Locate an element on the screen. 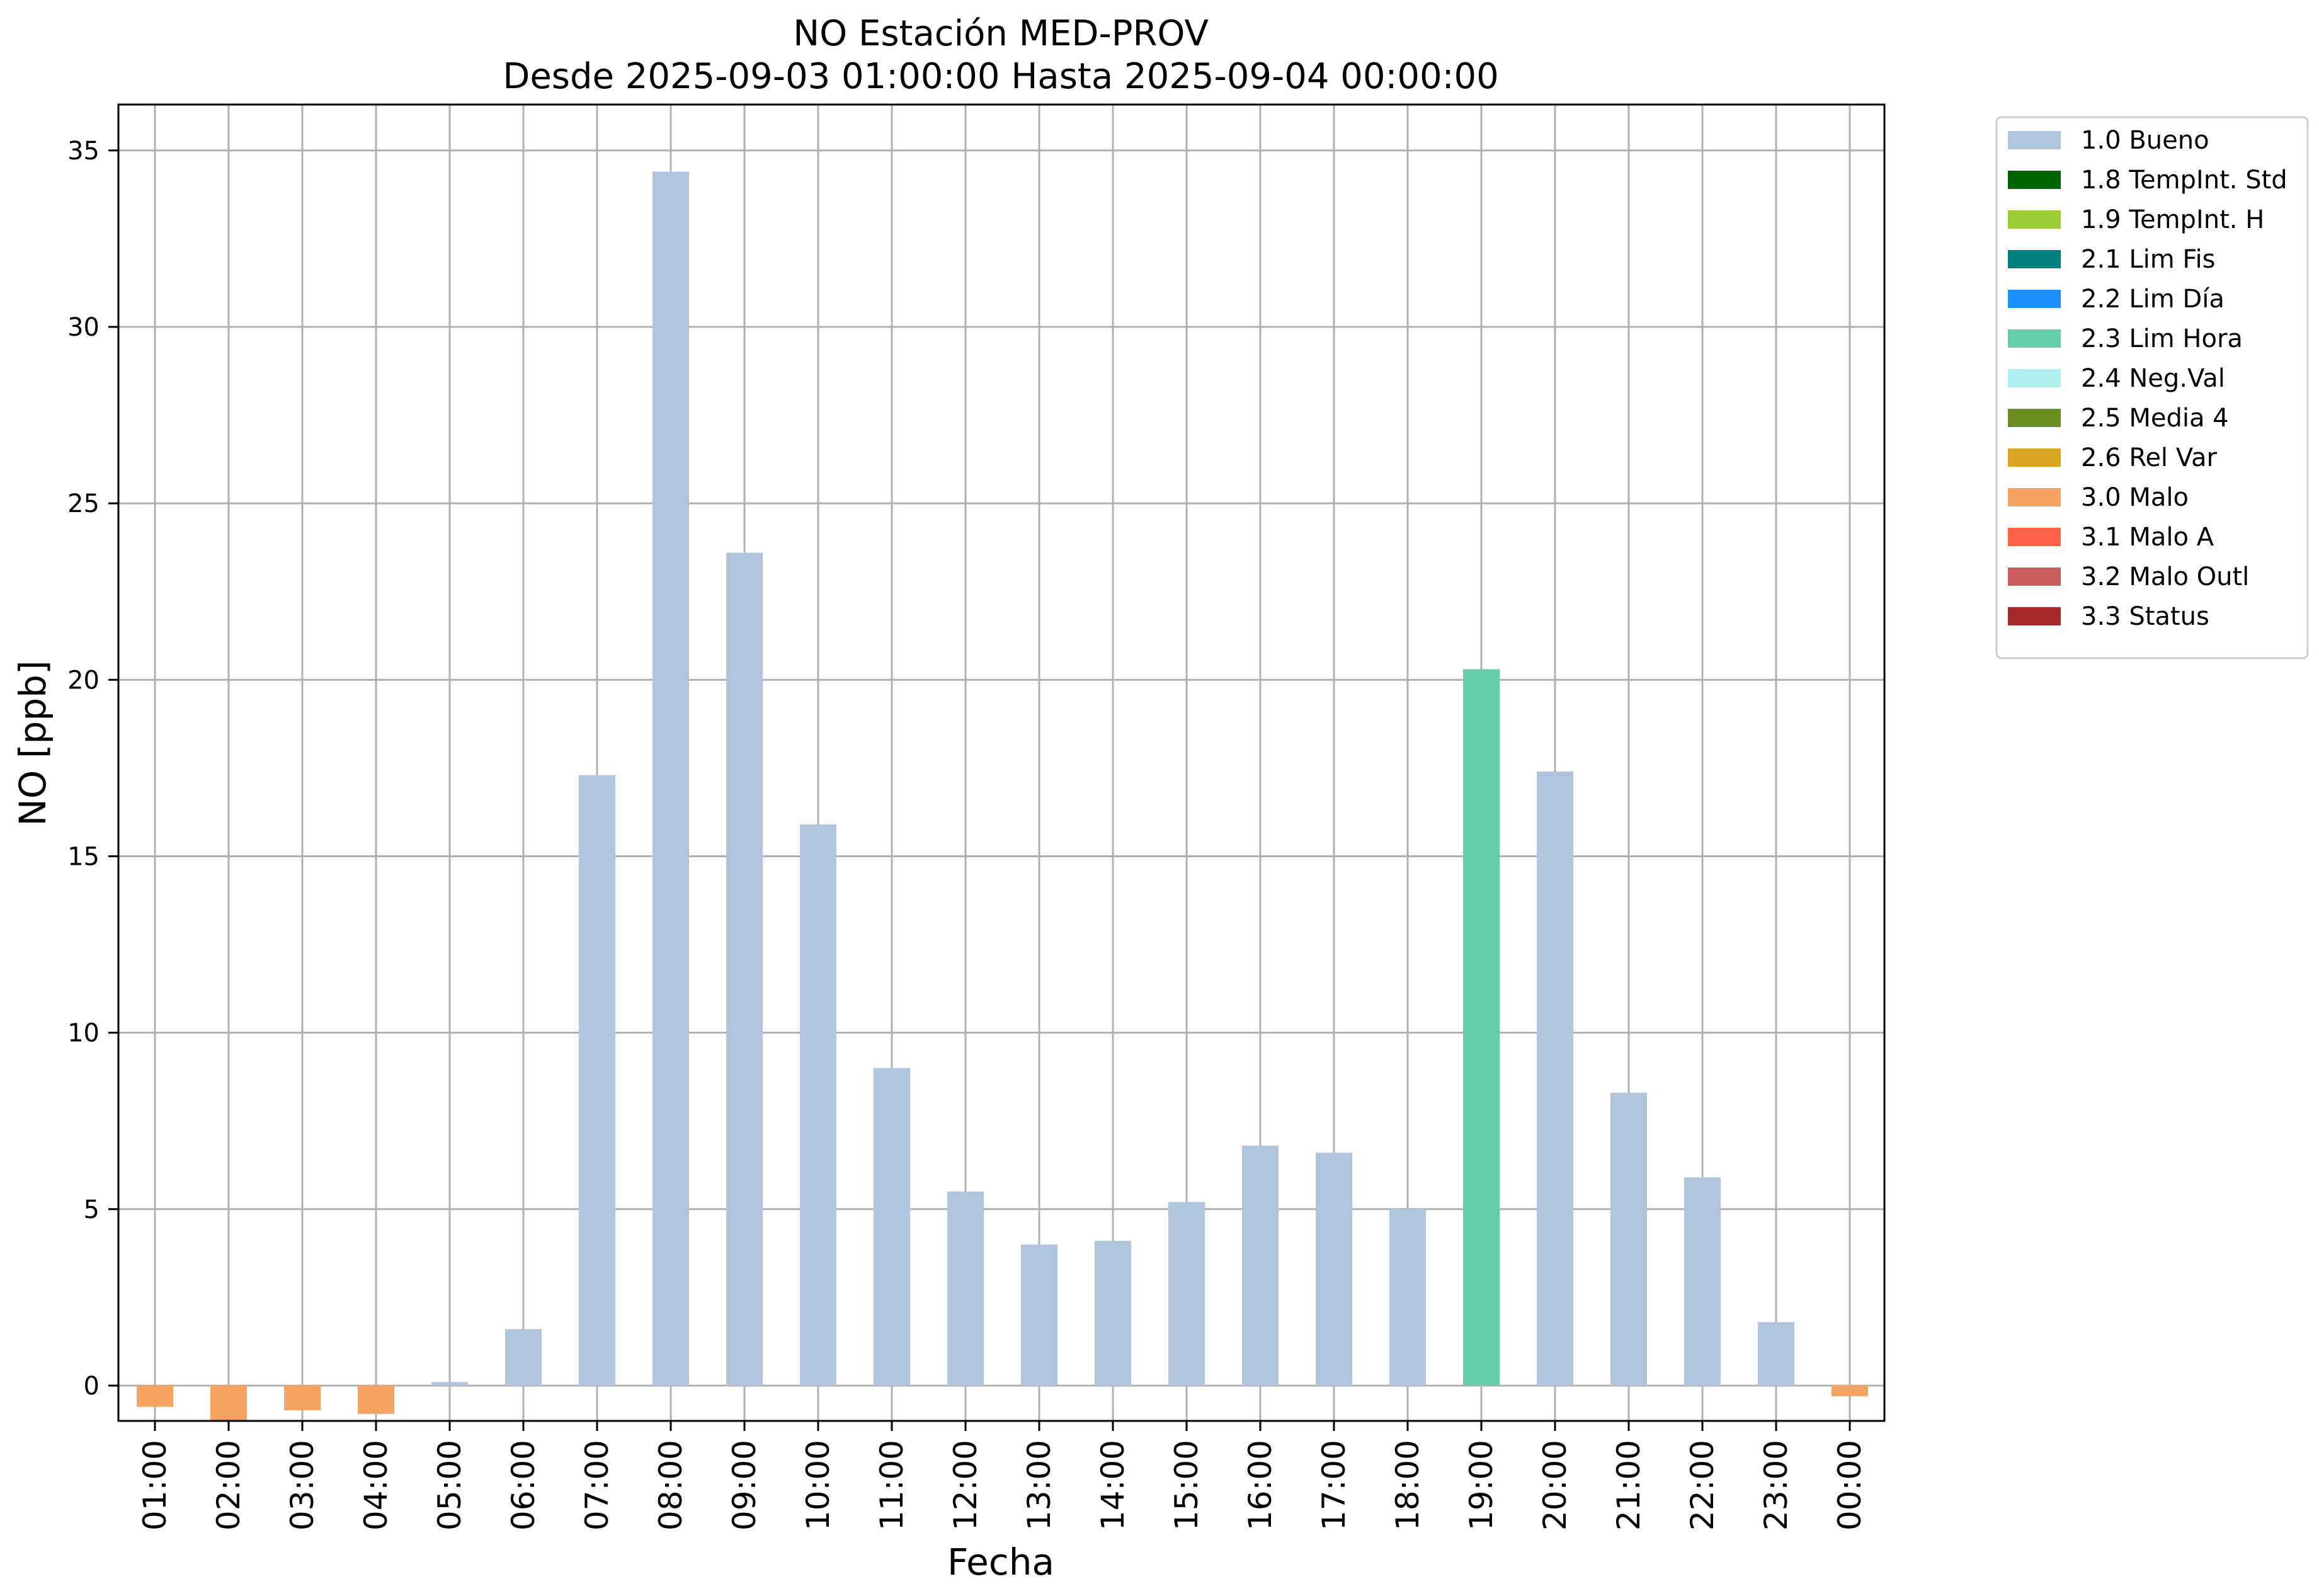 The image size is (2319, 1596). y-tick-label: 15 is located at coordinates (83, 856).